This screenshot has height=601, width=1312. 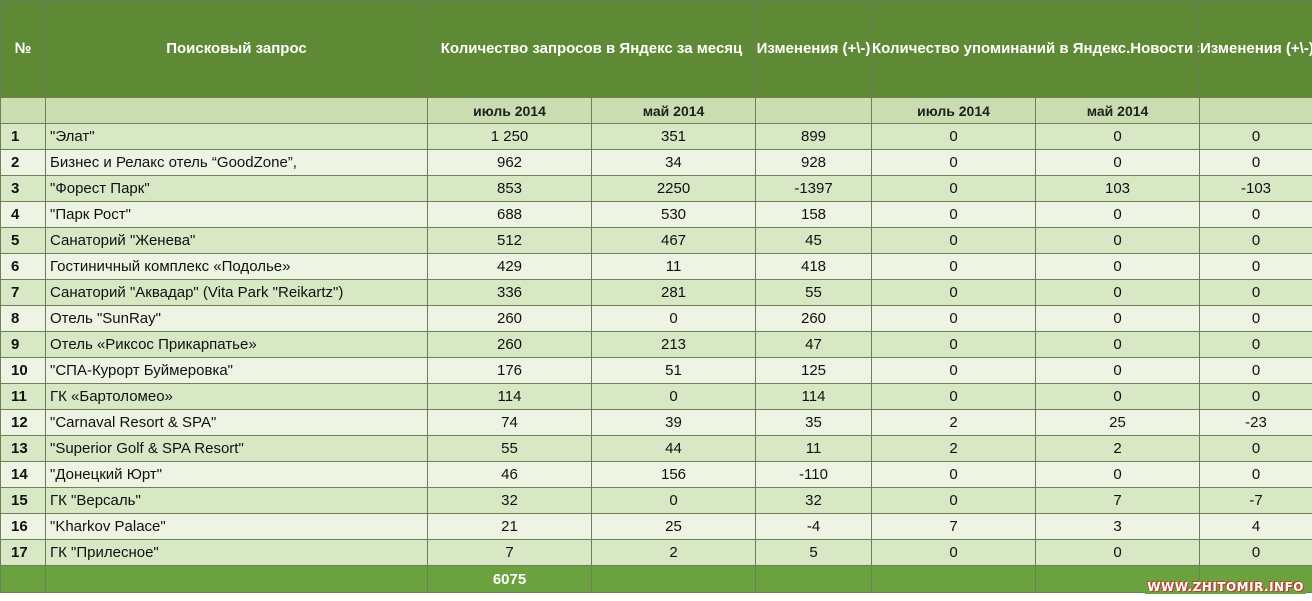 I want to click on table-row: 17 ГК "Прилесное" 7 2 5 0 0 0, so click(x=656, y=552).